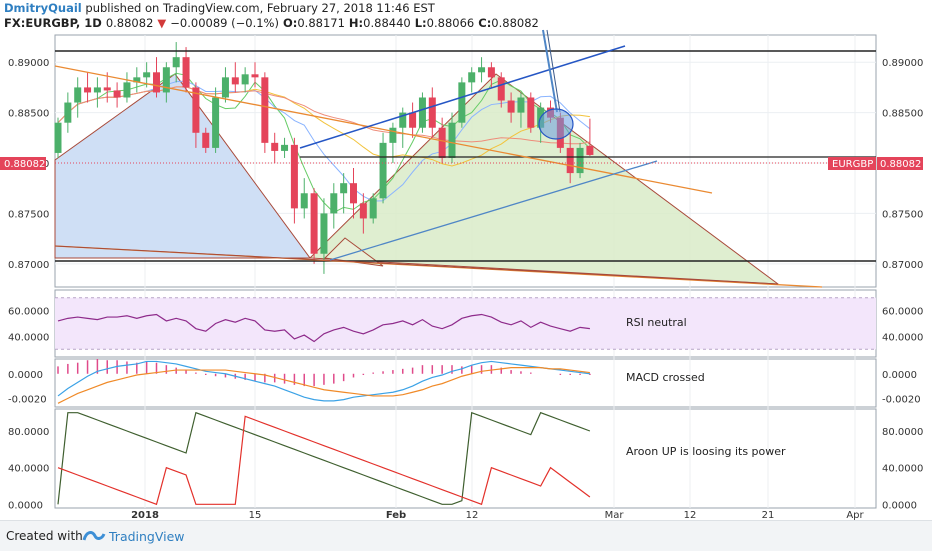  What do you see at coordinates (485, 23) in the screenshot?
I see `close-label: C:` at bounding box center [485, 23].